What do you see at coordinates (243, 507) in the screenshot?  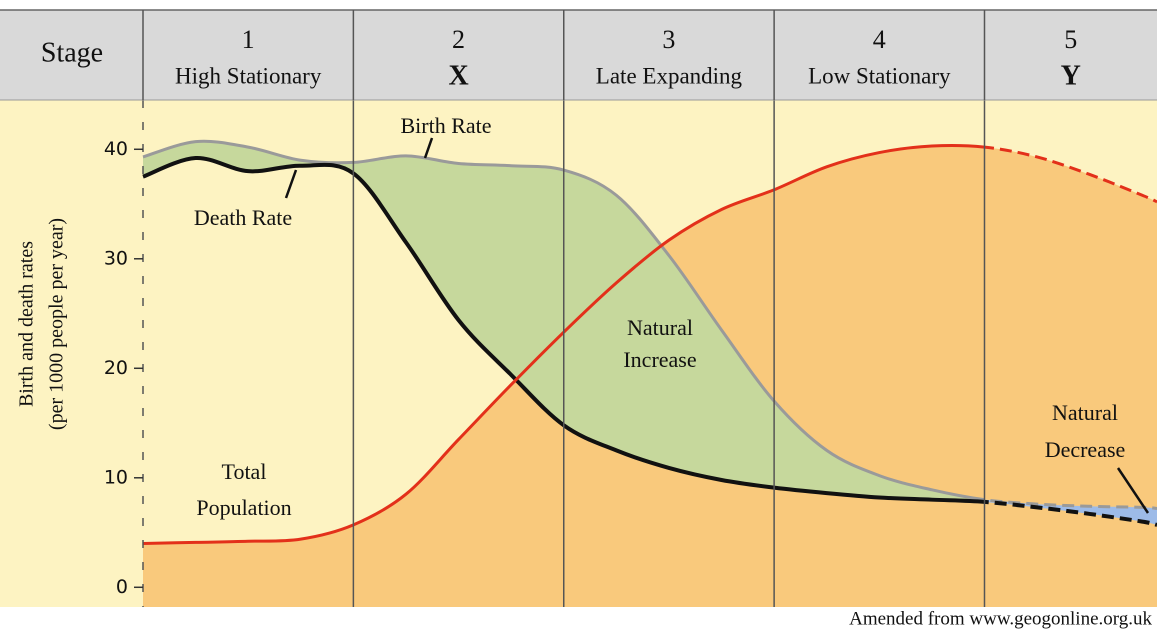 I see `annotation: Population` at bounding box center [243, 507].